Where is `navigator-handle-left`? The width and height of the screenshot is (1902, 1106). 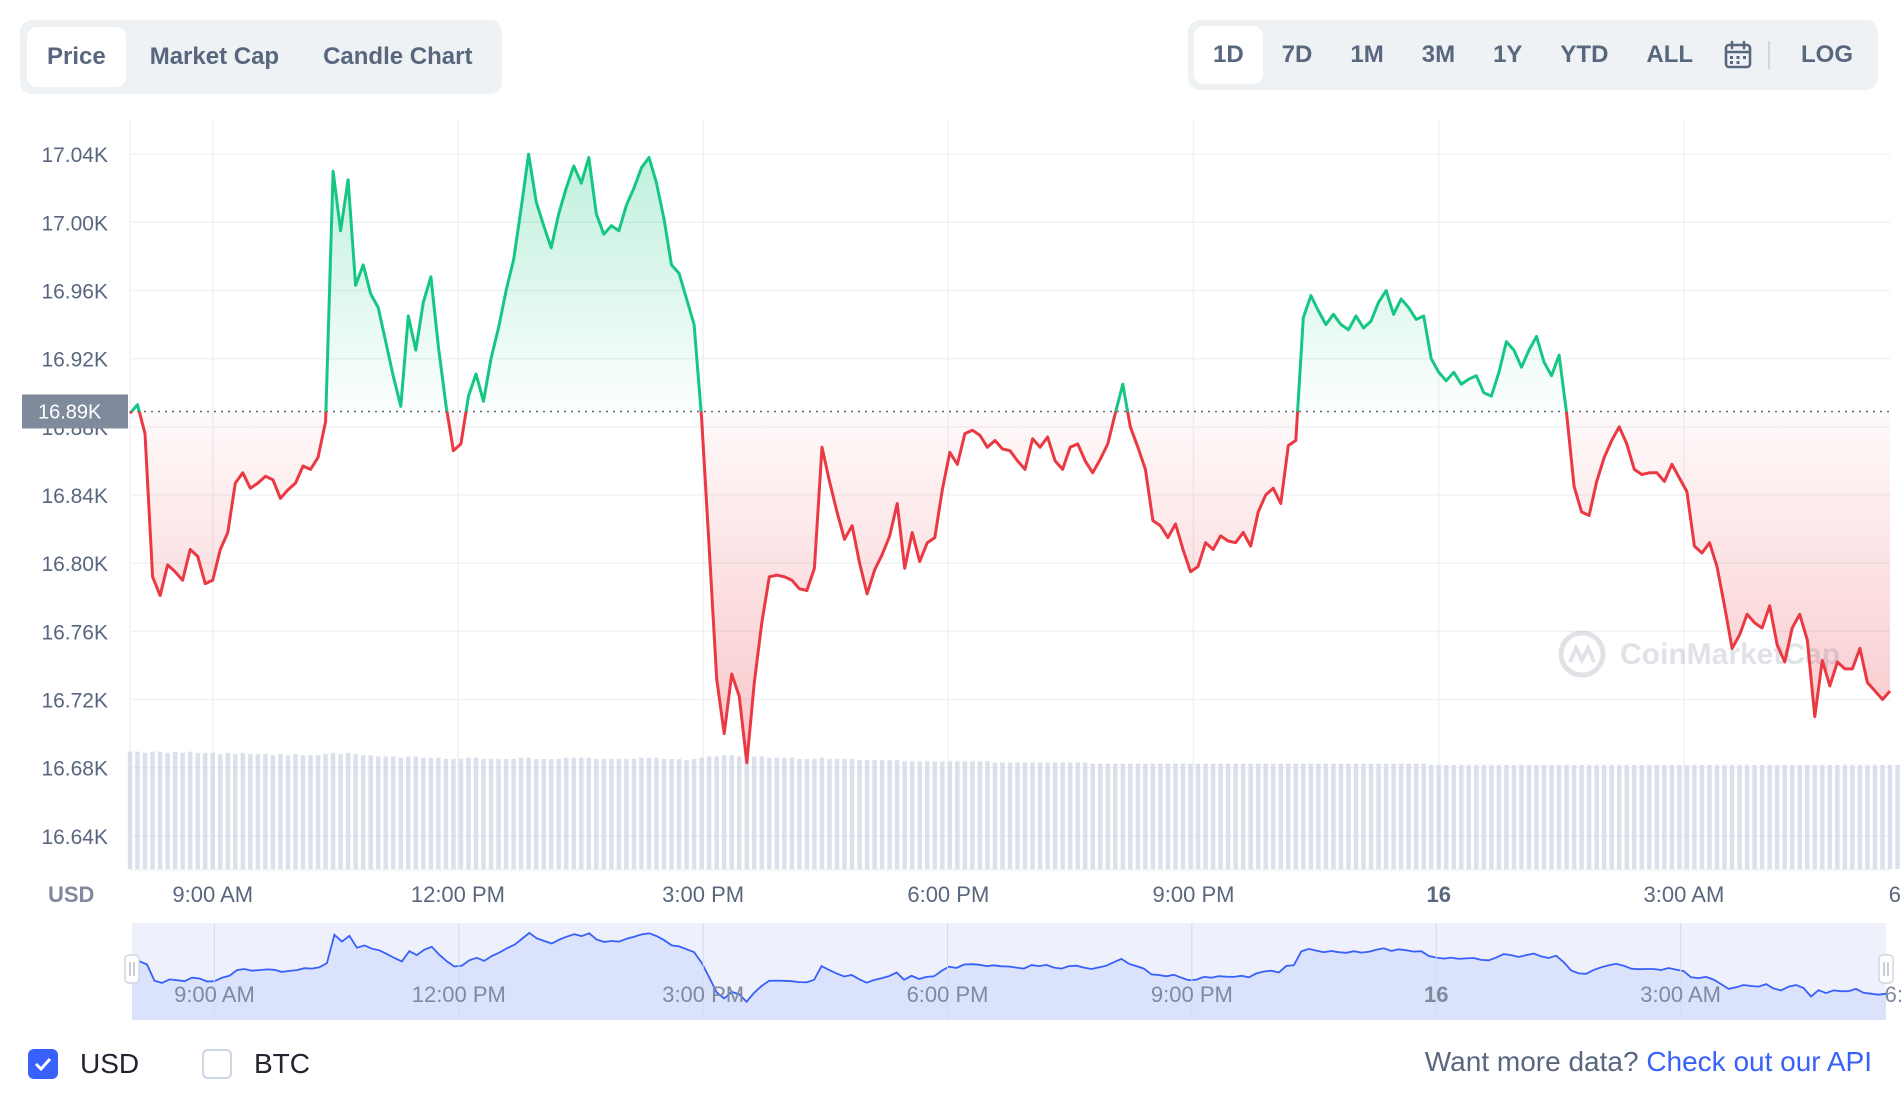 navigator-handle-left is located at coordinates (132, 969).